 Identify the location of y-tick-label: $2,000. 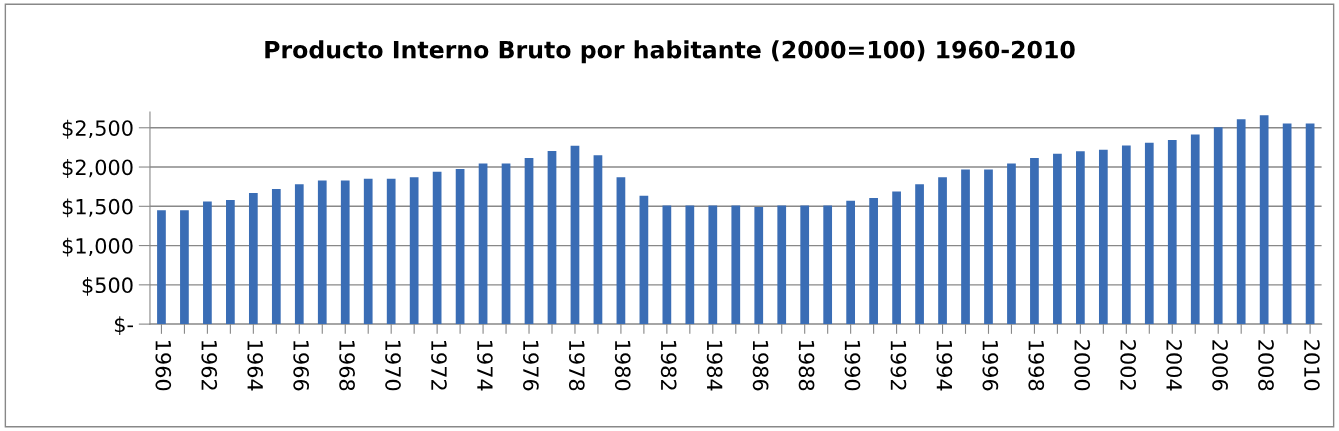
(97, 169).